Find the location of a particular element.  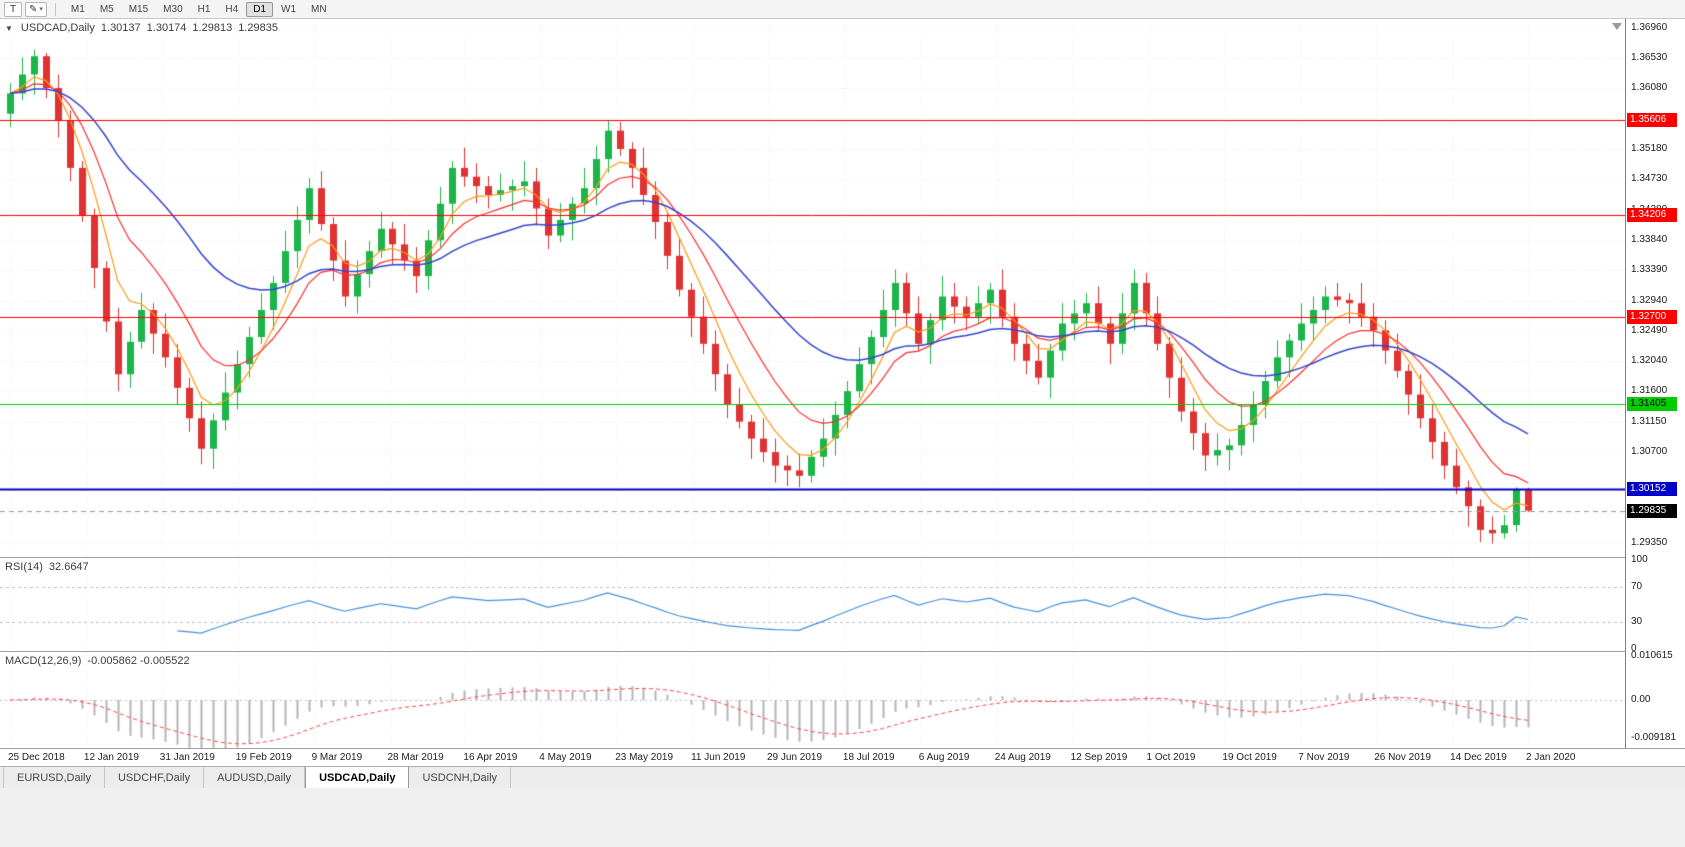

timeframe-button-w1: W1 is located at coordinates (289, 9).